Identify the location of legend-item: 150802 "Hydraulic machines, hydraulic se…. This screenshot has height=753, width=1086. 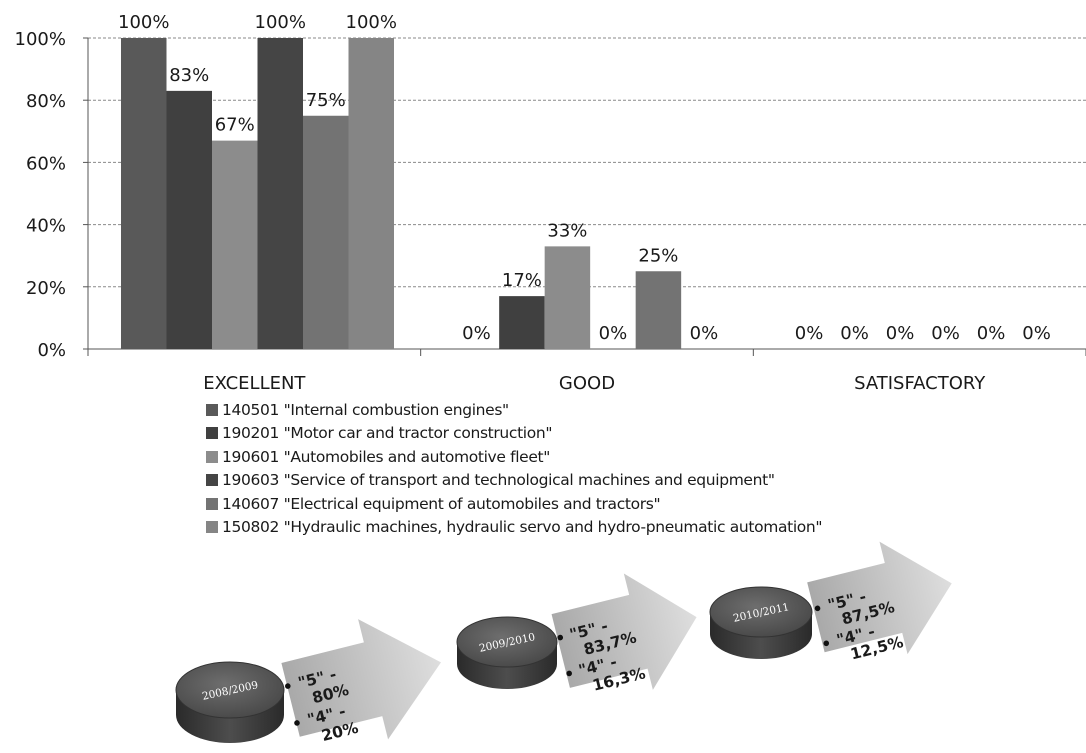
(514, 528).